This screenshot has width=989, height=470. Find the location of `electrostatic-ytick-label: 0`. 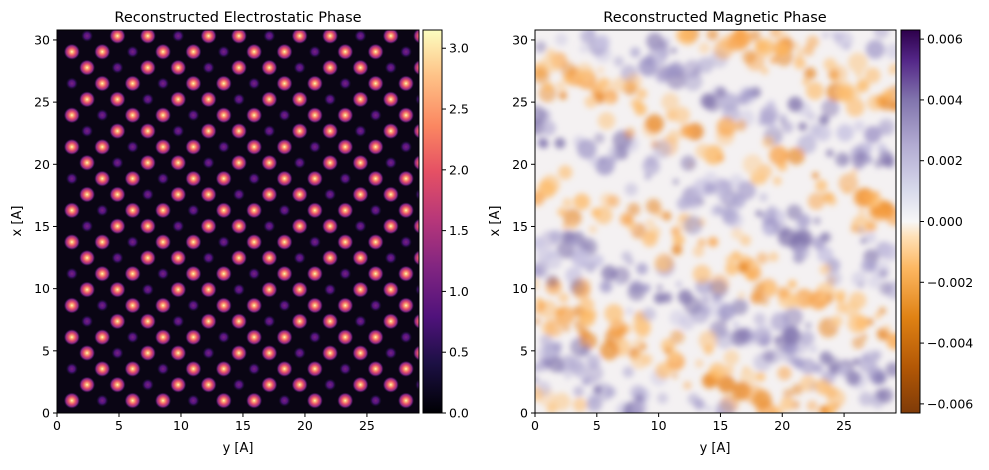

electrostatic-ytick-label: 0 is located at coordinates (46, 413).